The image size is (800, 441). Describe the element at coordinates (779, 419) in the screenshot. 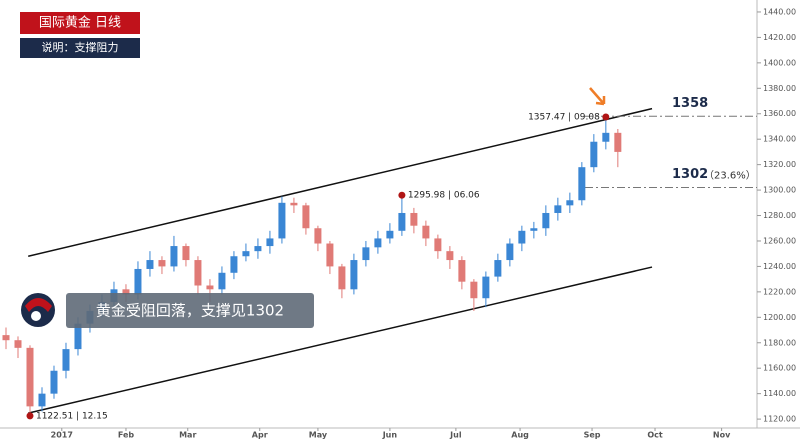

I see `y-tick-label: 1120.00` at that location.